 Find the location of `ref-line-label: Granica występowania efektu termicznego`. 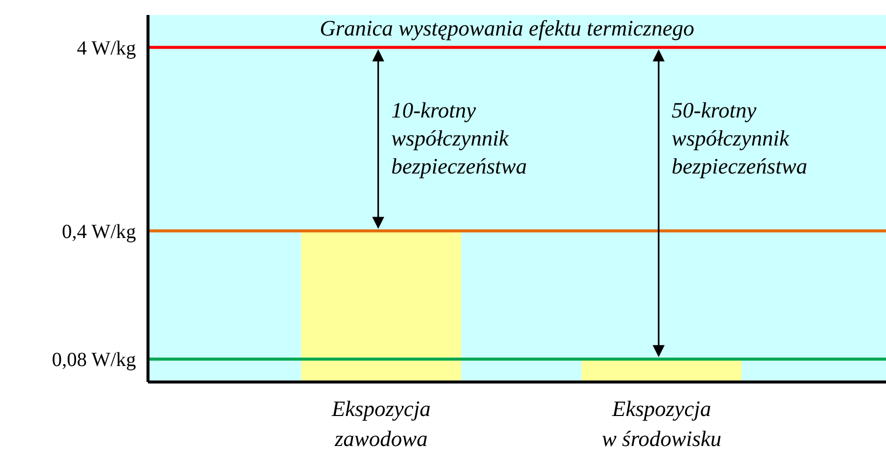

ref-line-label: Granica występowania efektu termicznego is located at coordinates (507, 27).